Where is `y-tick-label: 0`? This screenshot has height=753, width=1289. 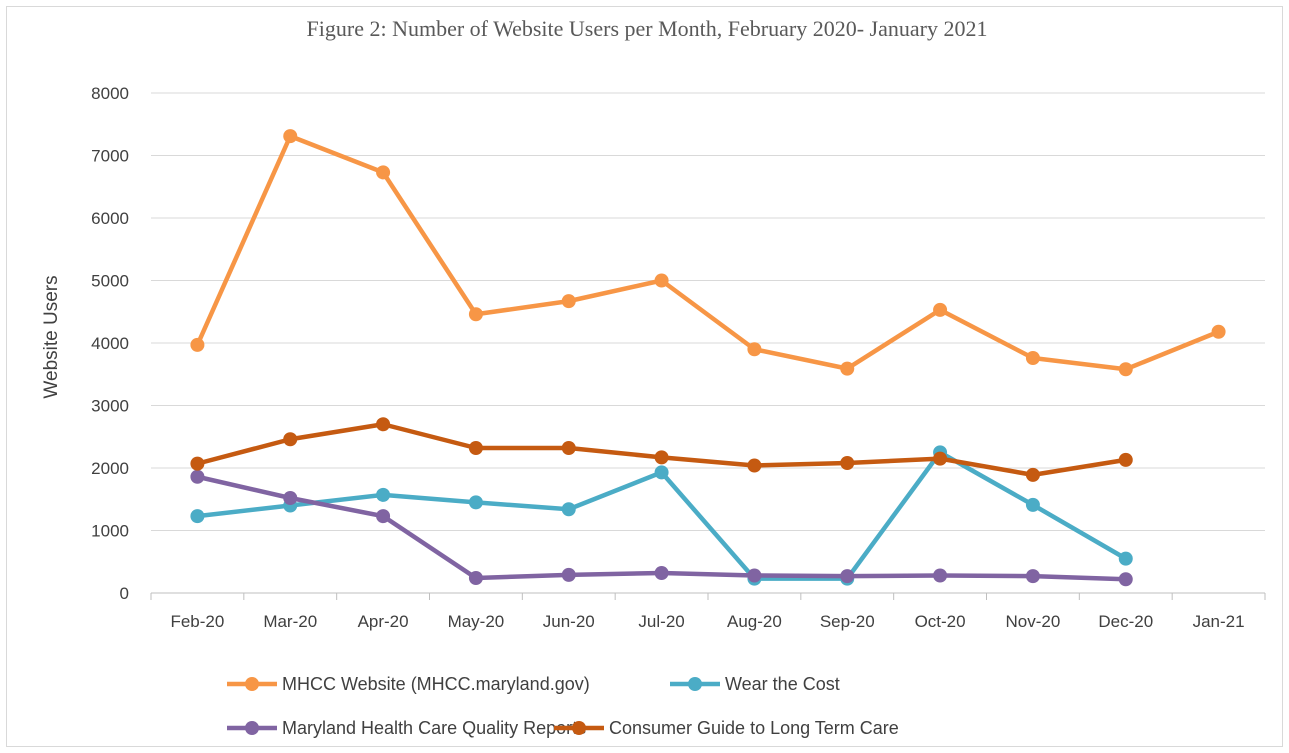 y-tick-label: 0 is located at coordinates (124, 593).